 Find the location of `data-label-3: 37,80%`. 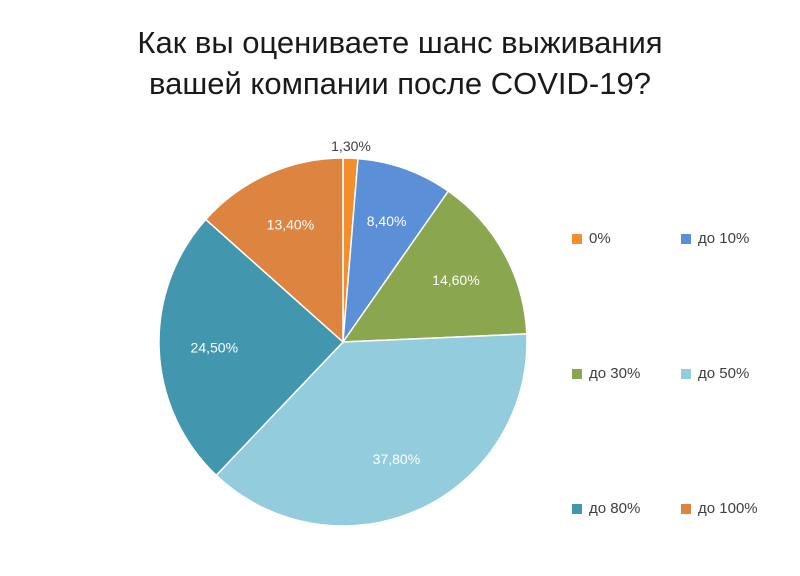

data-label-3: 37,80% is located at coordinates (396, 459).